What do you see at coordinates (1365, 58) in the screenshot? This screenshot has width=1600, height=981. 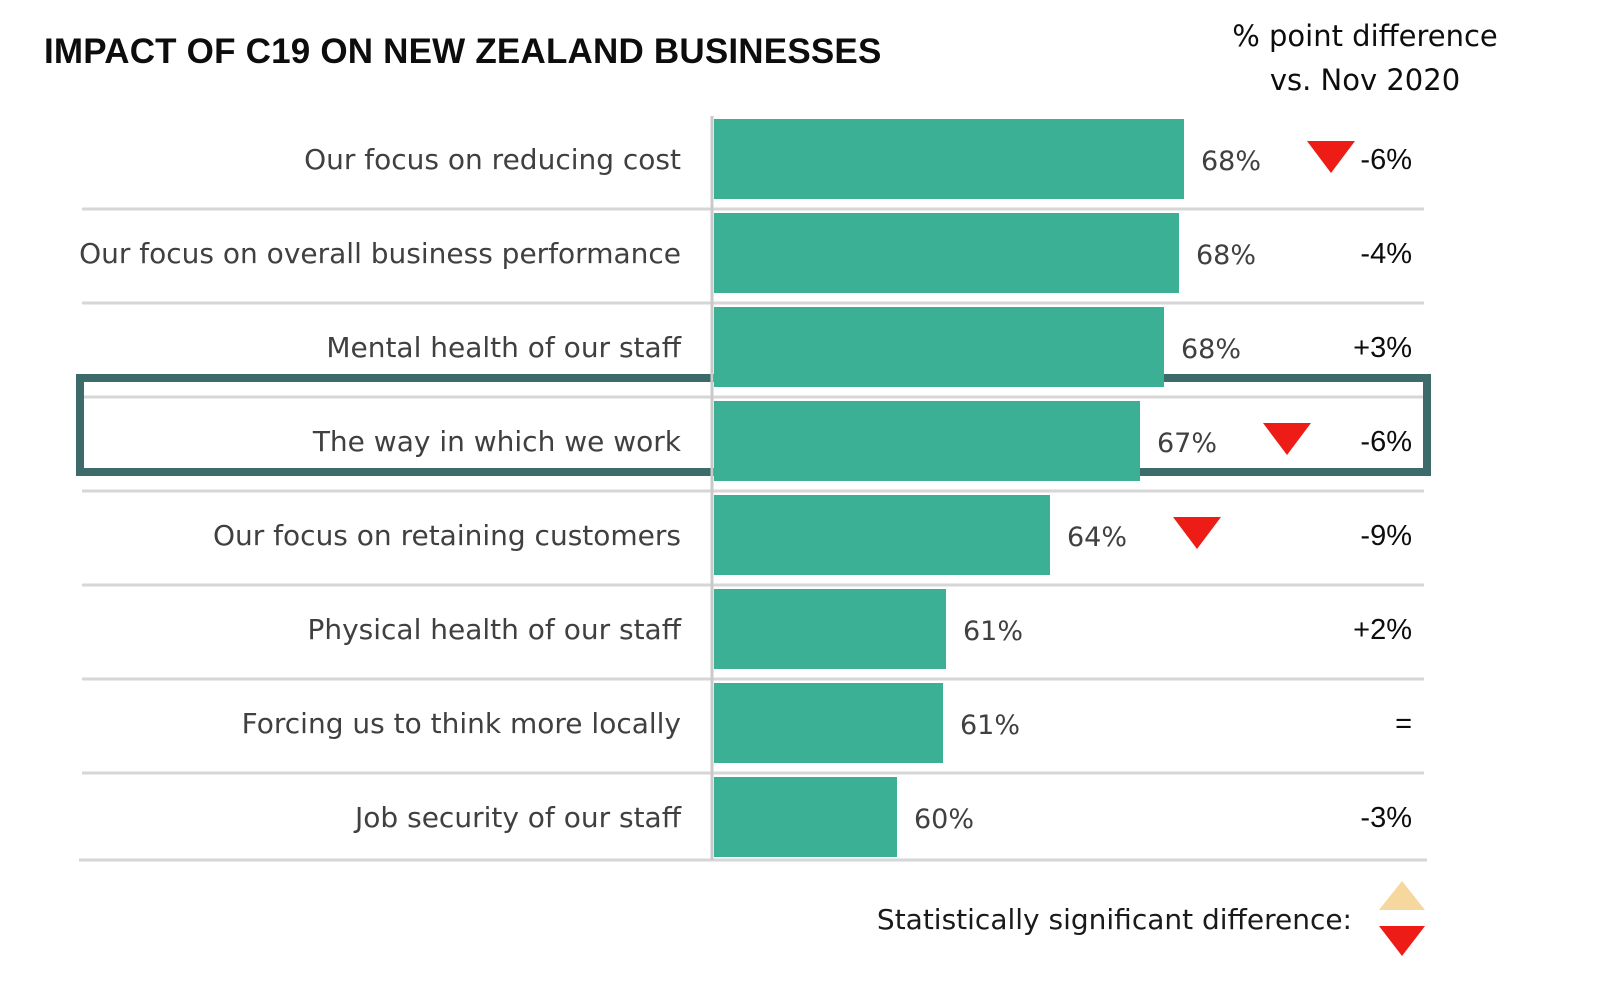 I see `difference-header: % point difference vs. Nov 2020` at bounding box center [1365, 58].